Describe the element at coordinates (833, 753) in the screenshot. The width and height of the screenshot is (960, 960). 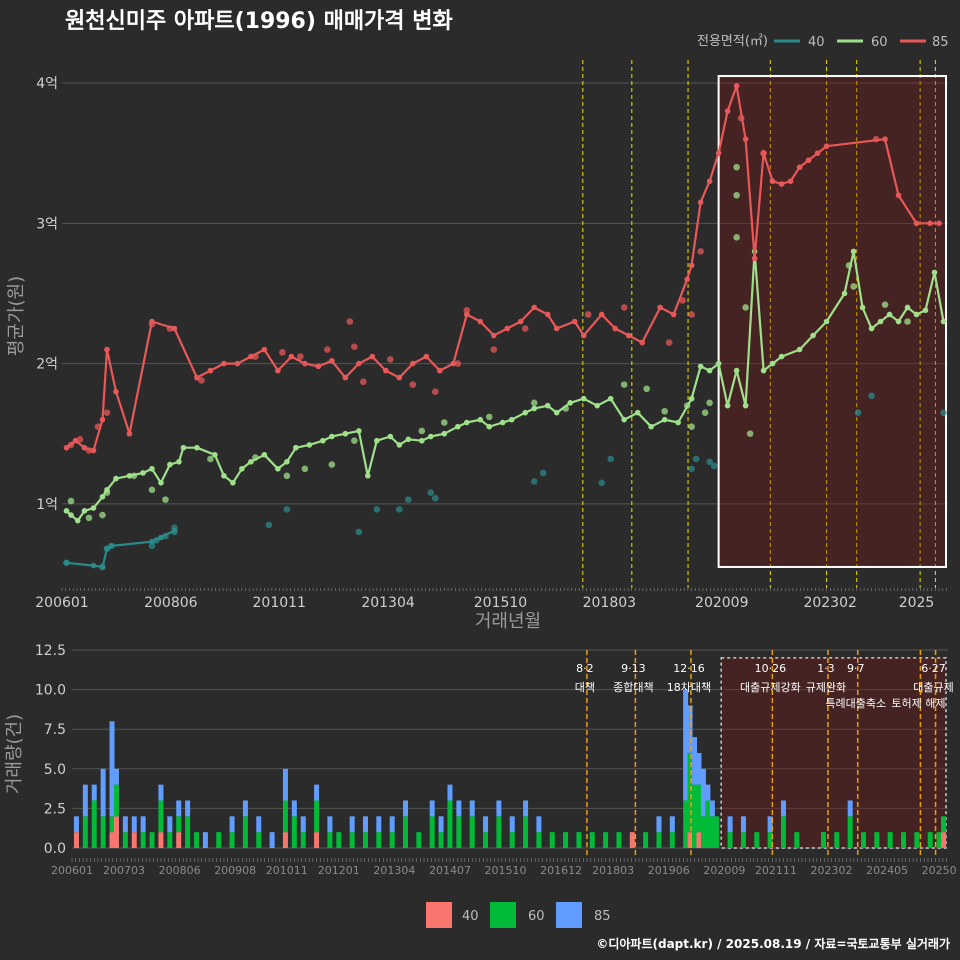
I see `bottom-highlight-box` at that location.